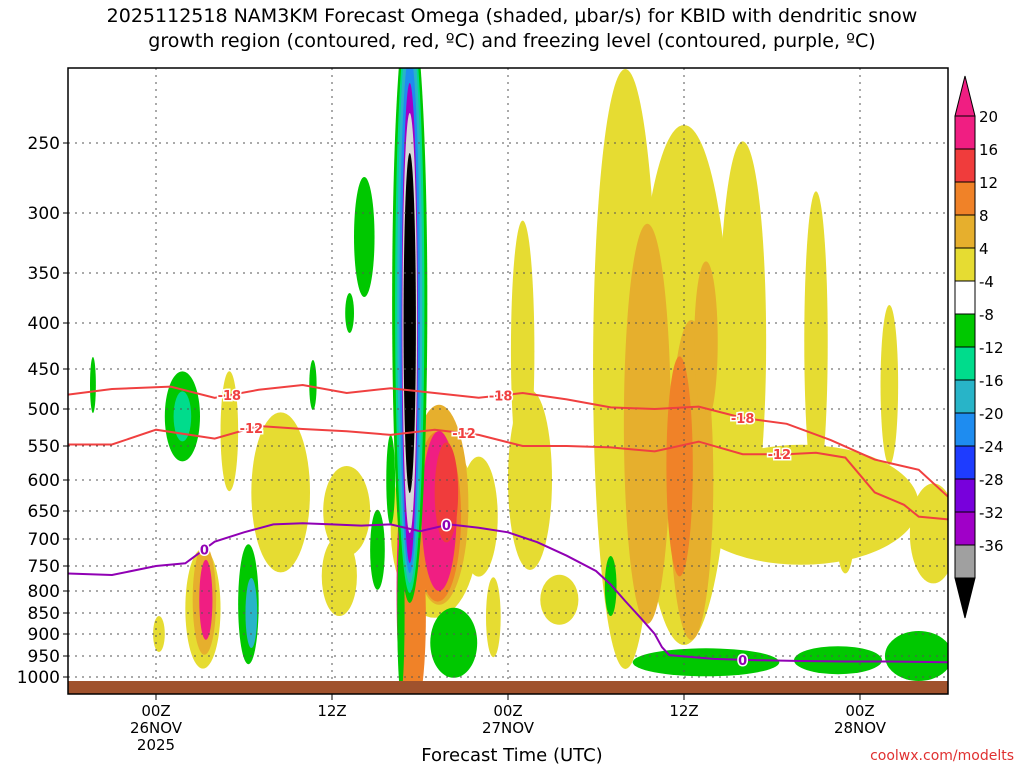 The height and width of the screenshot is (768, 1024). What do you see at coordinates (988, 150) in the screenshot?
I see `colorbar-label-1: 16` at bounding box center [988, 150].